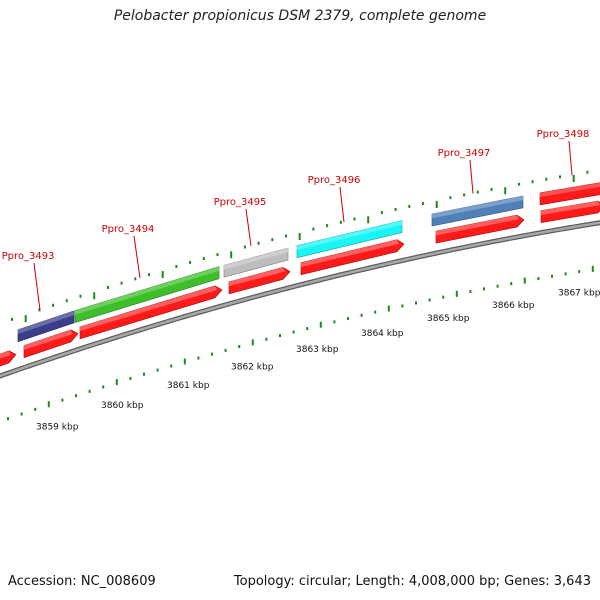 The width and height of the screenshot is (600, 600). I want to click on scale-label: 3867 kbp, so click(579, 294).